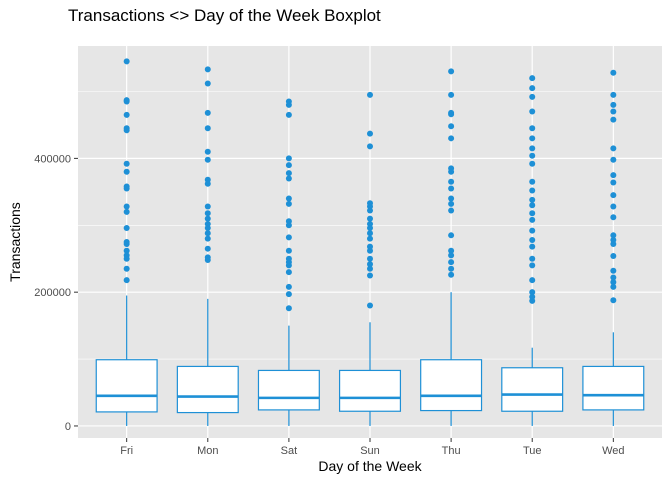 This screenshot has width=672, height=480. What do you see at coordinates (370, 466) in the screenshot?
I see `x-axis-title: Day of the Week` at bounding box center [370, 466].